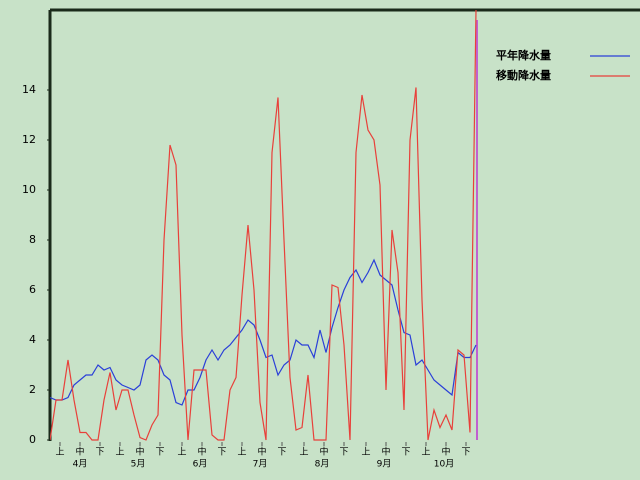 This screenshot has height=480, width=640. I want to click on y-tick-label: 0, so click(32, 439).